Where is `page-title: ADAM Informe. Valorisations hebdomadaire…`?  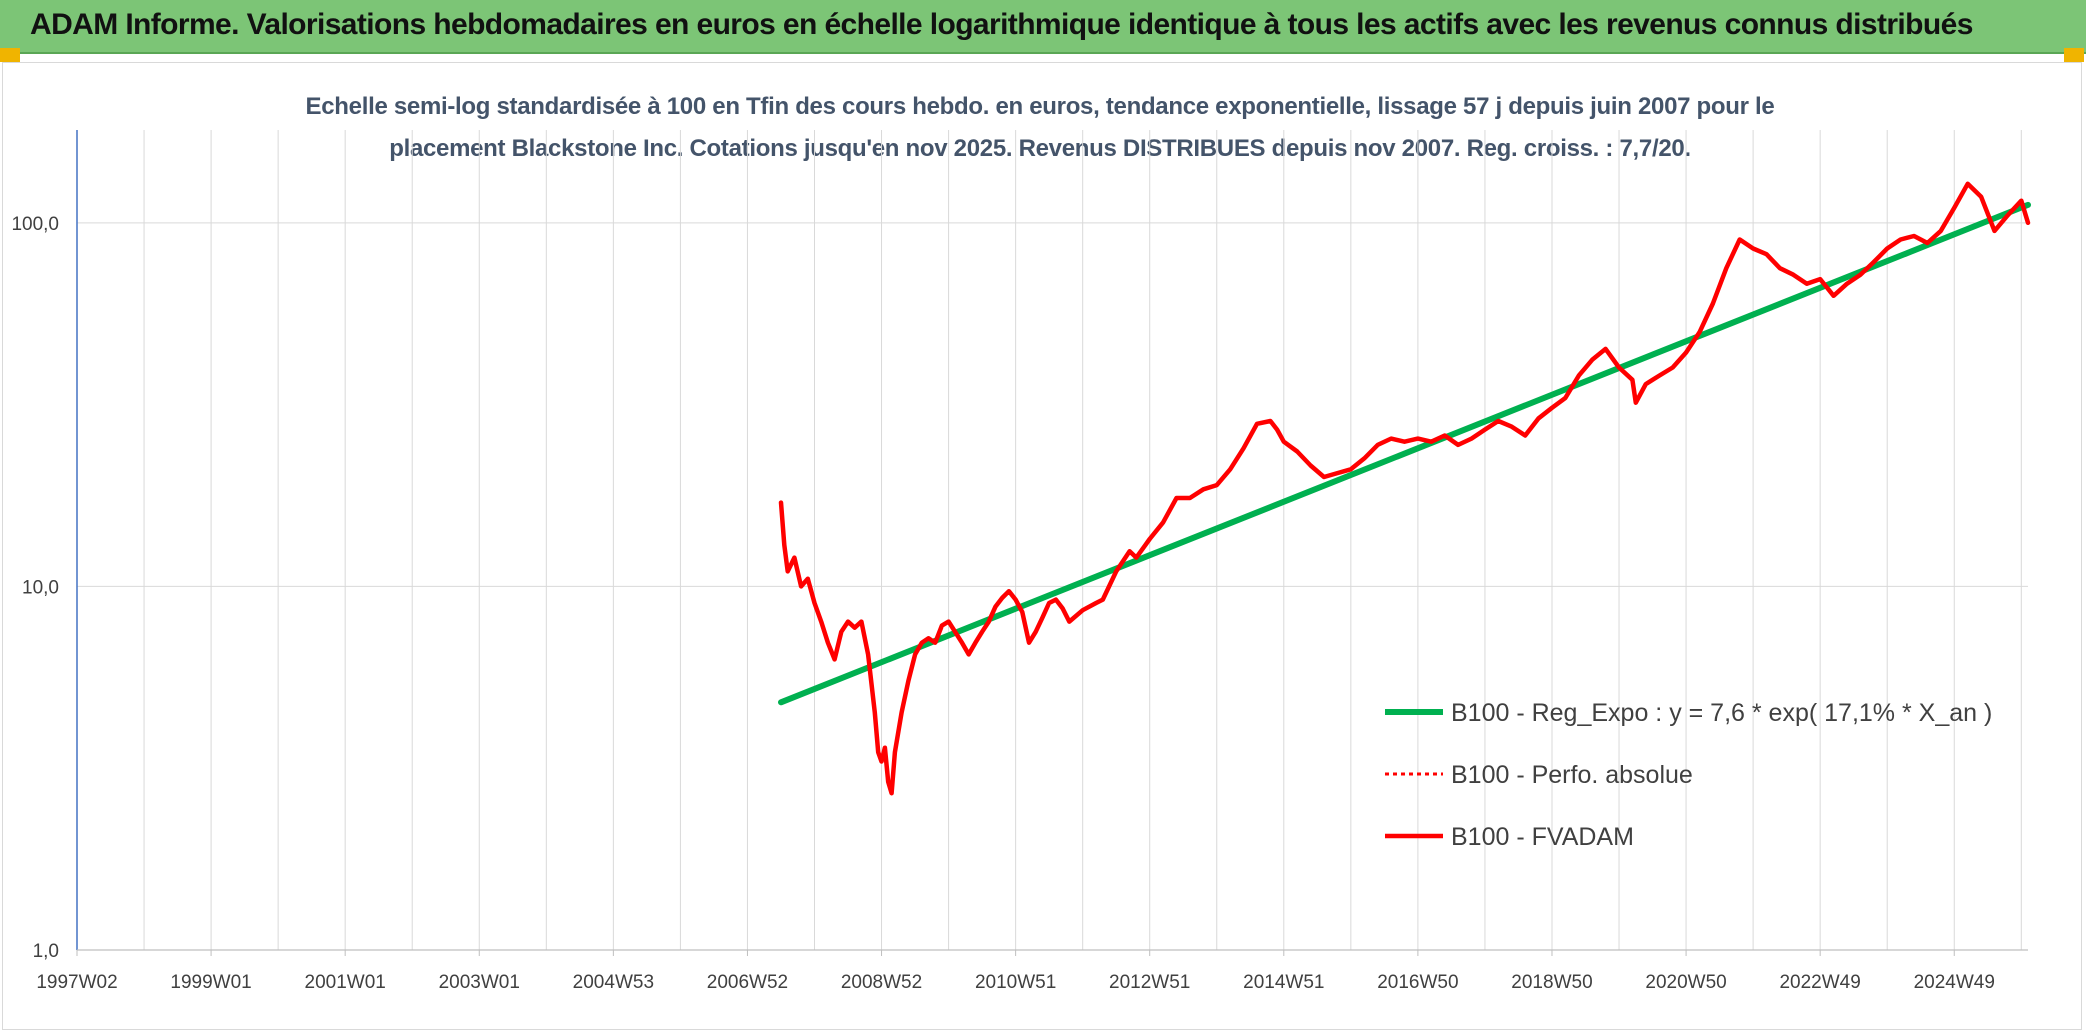
page-title: ADAM Informe. Valorisations hebdomadaire… is located at coordinates (1001, 24).